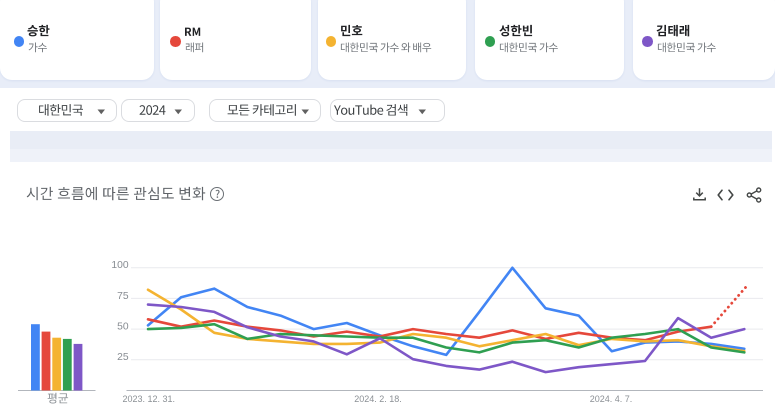  I want to click on svg-text: 2024. 2. 18., so click(378, 399).